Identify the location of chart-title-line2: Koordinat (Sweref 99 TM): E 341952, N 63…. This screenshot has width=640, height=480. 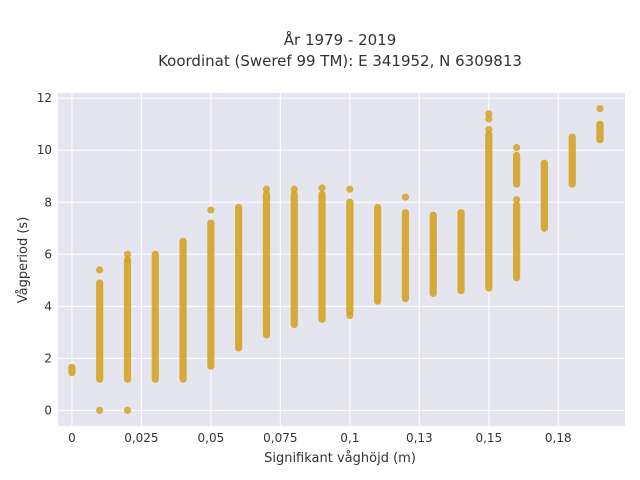
(340, 61).